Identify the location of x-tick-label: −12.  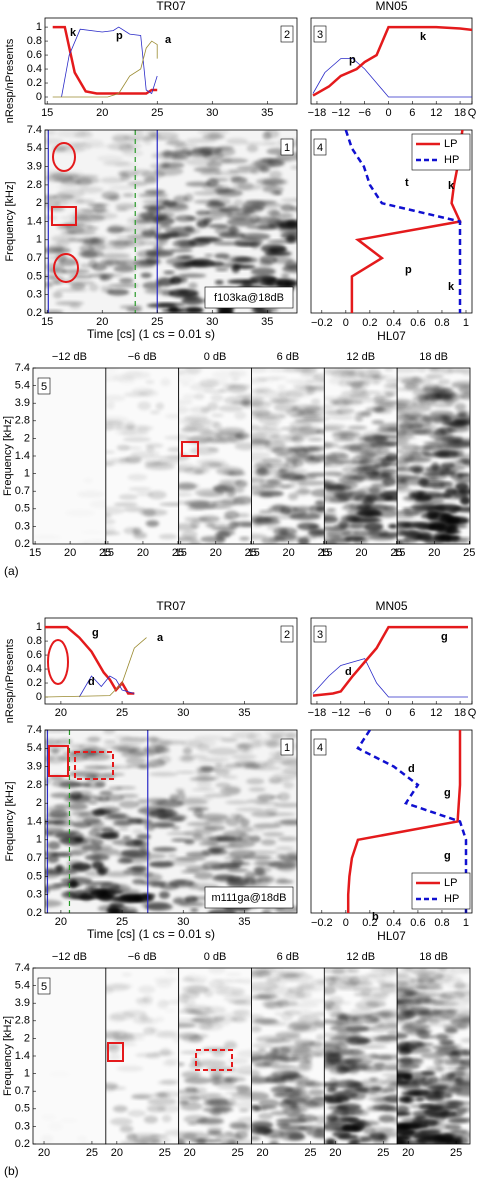
(340, 713).